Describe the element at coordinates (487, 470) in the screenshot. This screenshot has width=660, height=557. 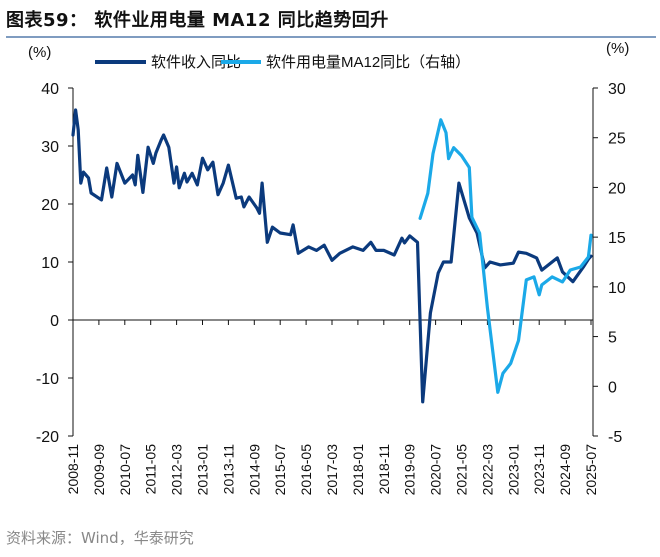
I see `x-tick-label: 2022-03` at that location.